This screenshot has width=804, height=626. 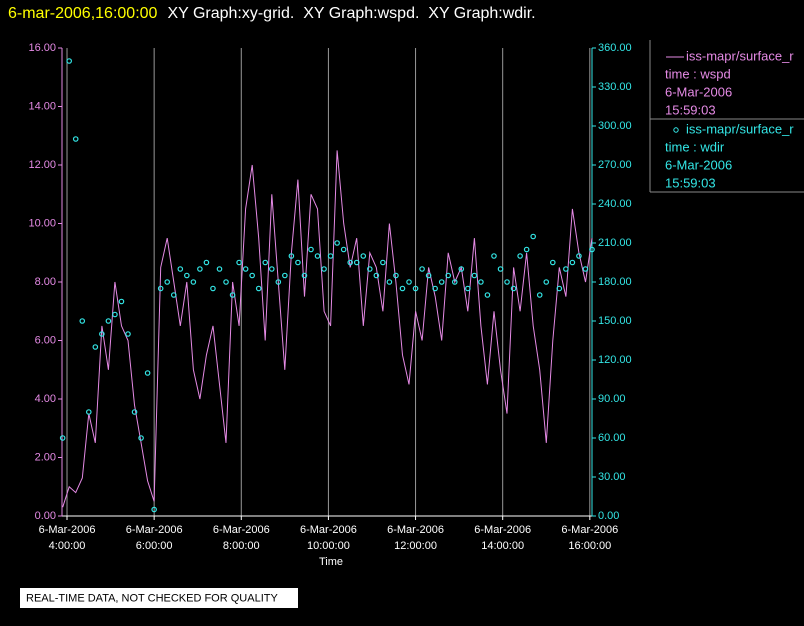 What do you see at coordinates (615, 360) in the screenshot?
I see `y2-tick-label: 120.00` at bounding box center [615, 360].